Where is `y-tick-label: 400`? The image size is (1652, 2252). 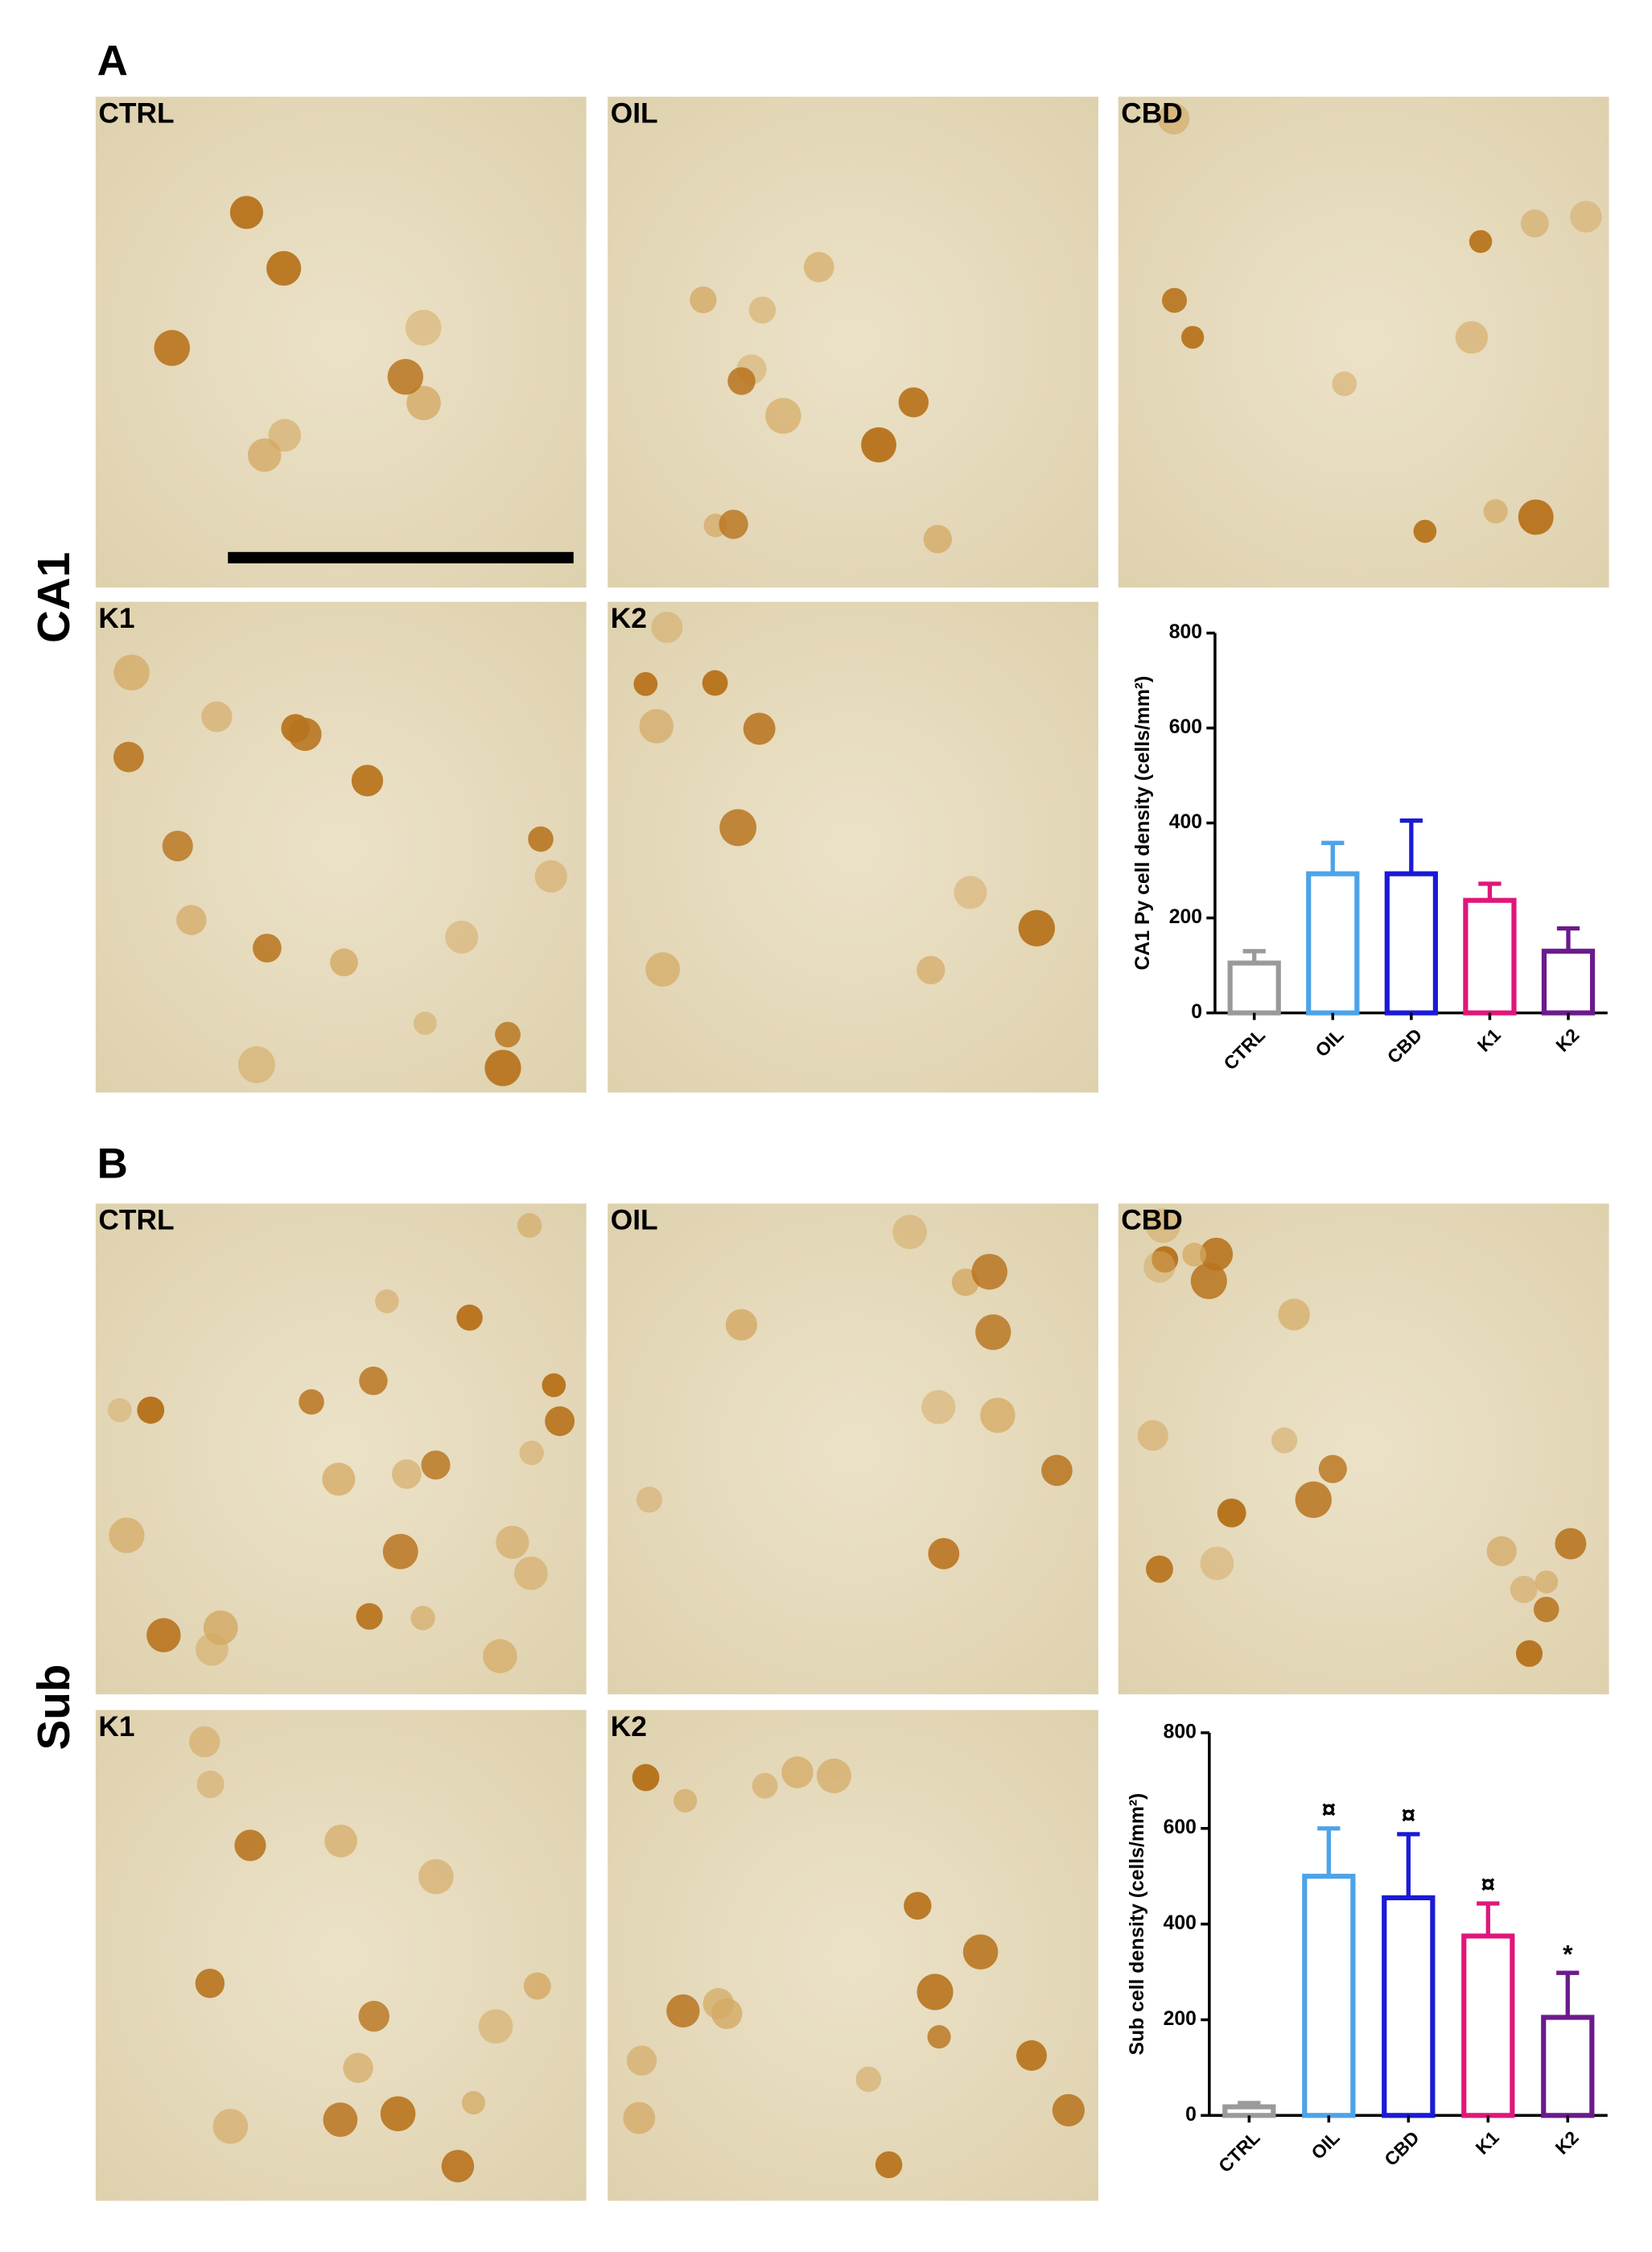
y-tick-label: 400 is located at coordinates (1185, 822).